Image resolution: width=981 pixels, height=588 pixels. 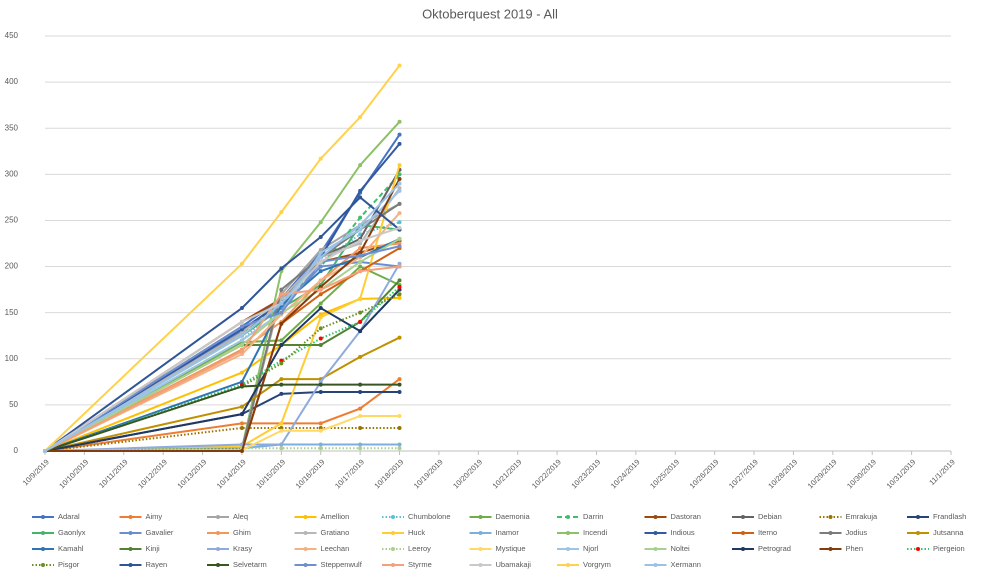 I want to click on legend-item: Njorl, so click(x=578, y=548).